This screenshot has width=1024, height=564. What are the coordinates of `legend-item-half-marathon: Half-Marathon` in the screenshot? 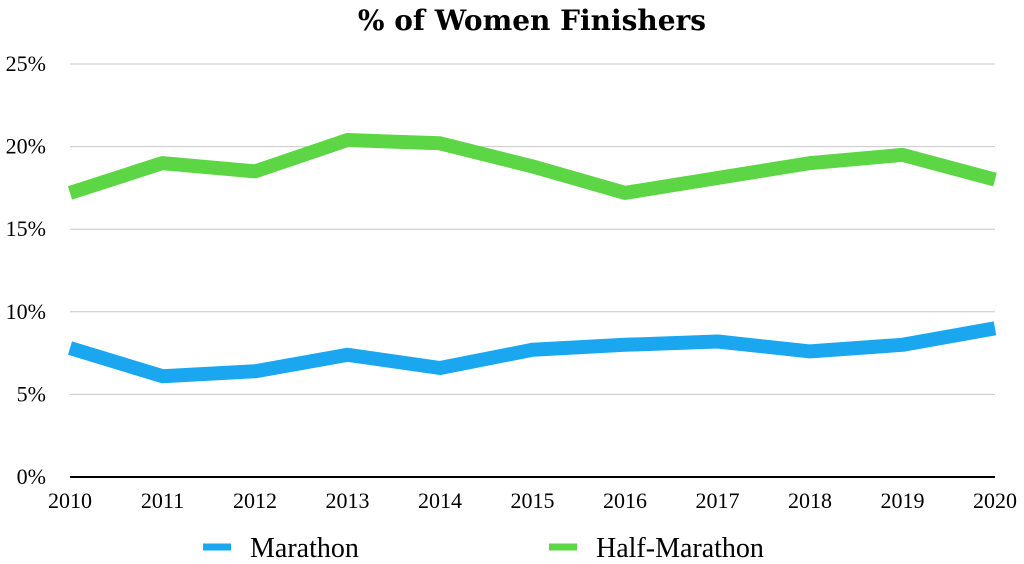 It's located at (656, 548).